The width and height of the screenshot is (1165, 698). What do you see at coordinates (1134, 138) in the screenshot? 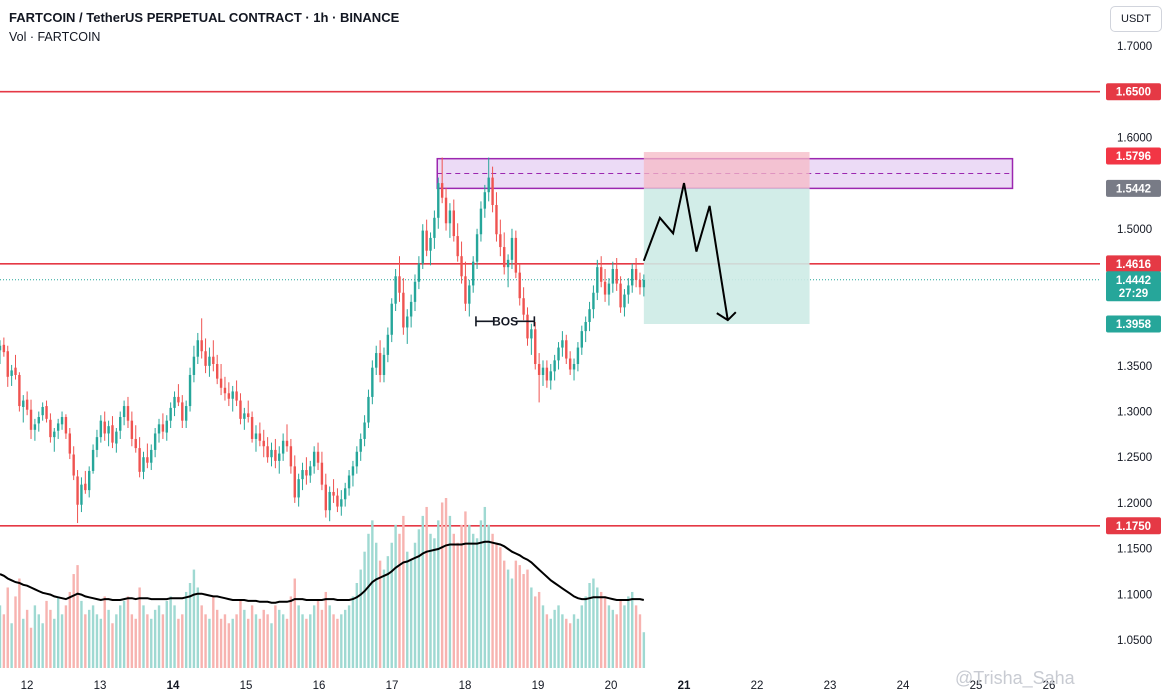
I see `price-tick: 1.6000` at bounding box center [1134, 138].